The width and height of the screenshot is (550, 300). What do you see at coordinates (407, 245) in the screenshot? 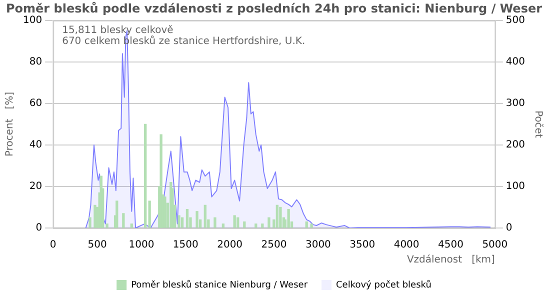
I see `x-tick-label: 4000` at bounding box center [407, 245].